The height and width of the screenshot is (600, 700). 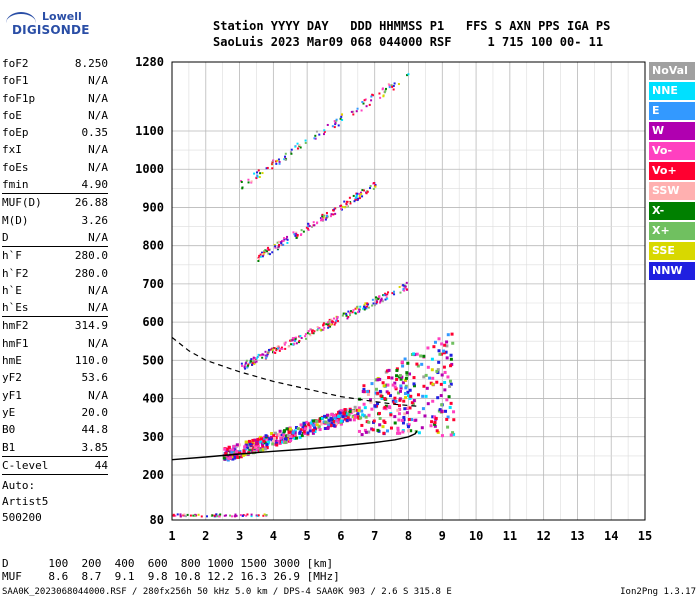 What do you see at coordinates (55, 80) in the screenshot?
I see `param-row: foF1 N/A` at bounding box center [55, 80].